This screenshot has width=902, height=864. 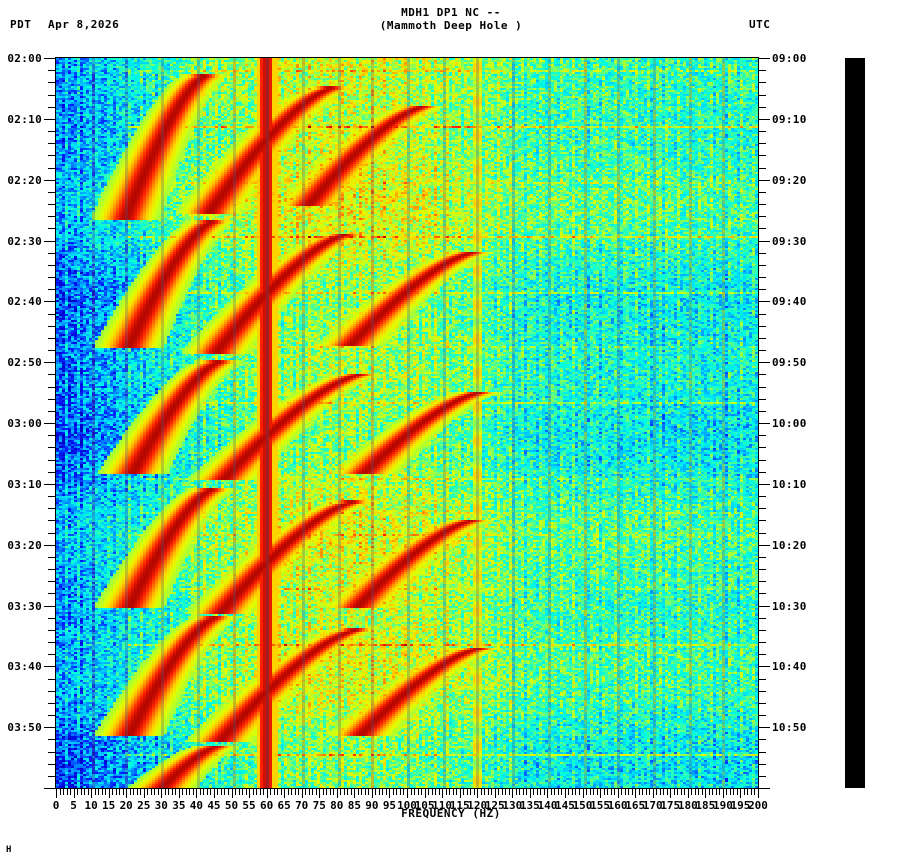 I want to click on frequency-tick-label: 140, so click(x=547, y=805).